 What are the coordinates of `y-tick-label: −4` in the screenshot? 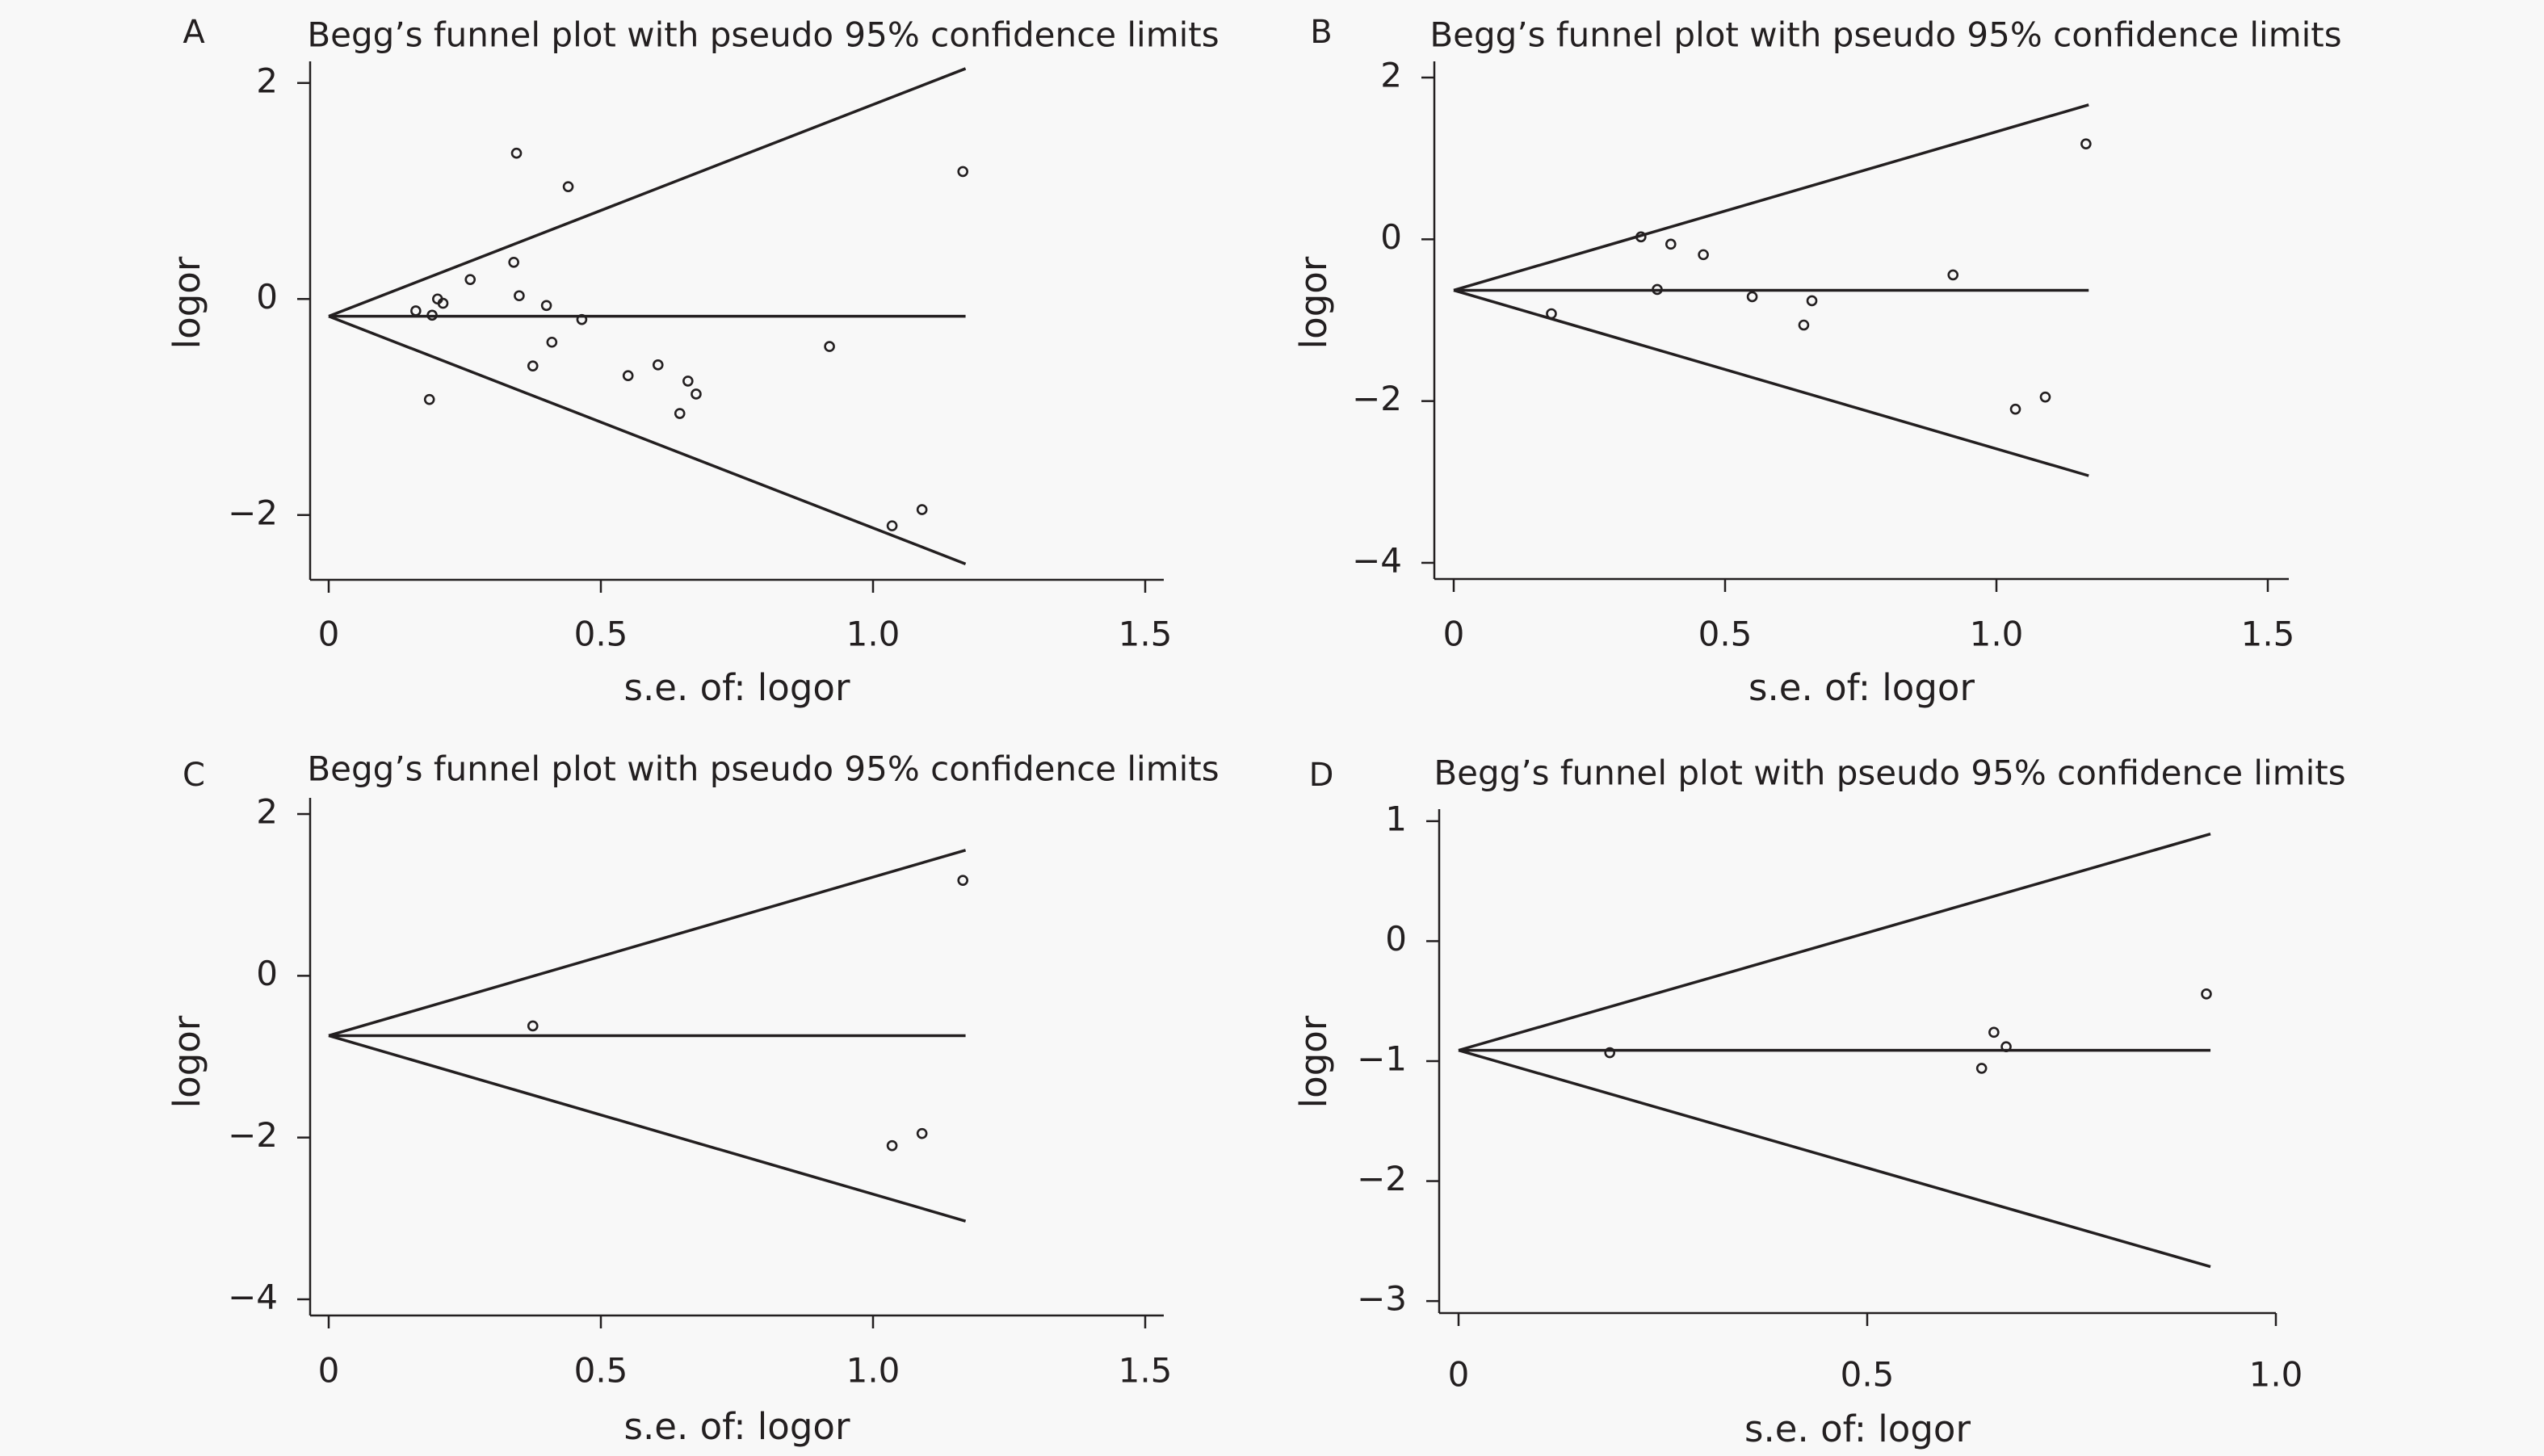 It's located at (253, 1296).